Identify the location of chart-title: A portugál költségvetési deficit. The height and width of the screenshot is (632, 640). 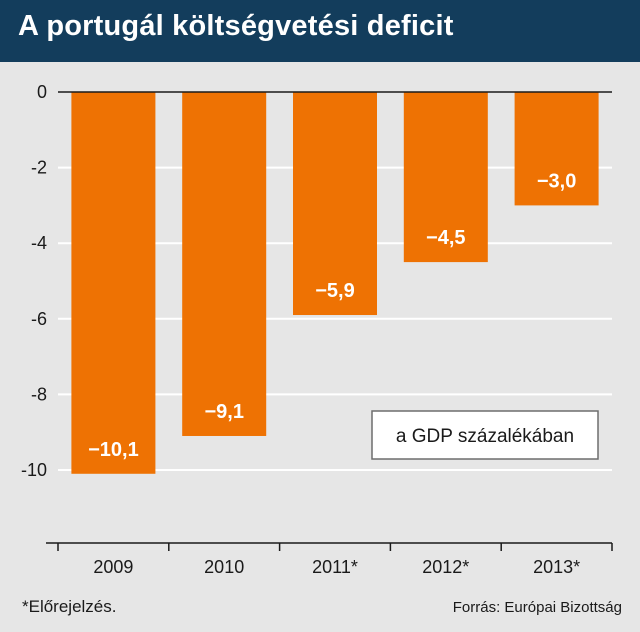
(236, 26).